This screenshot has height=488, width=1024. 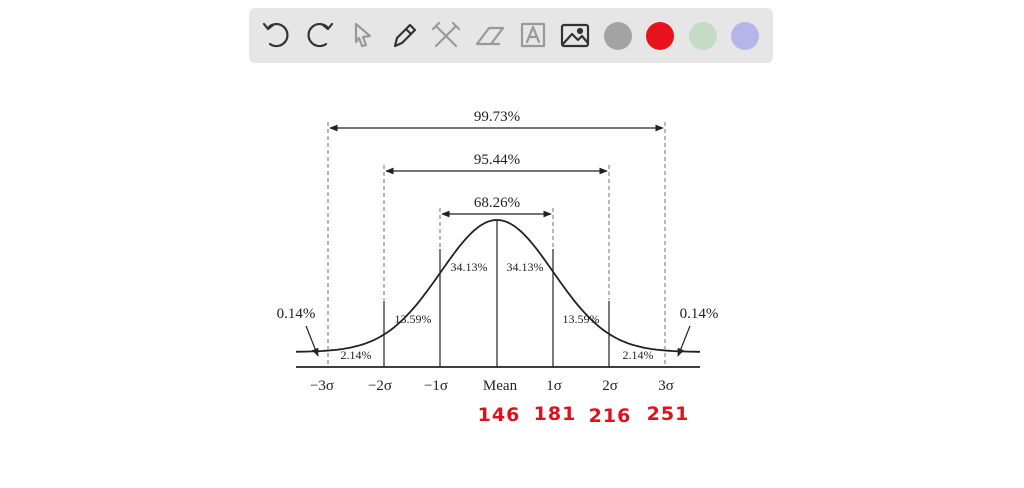 What do you see at coordinates (496, 293) in the screenshot?
I see `sigma-lines` at bounding box center [496, 293].